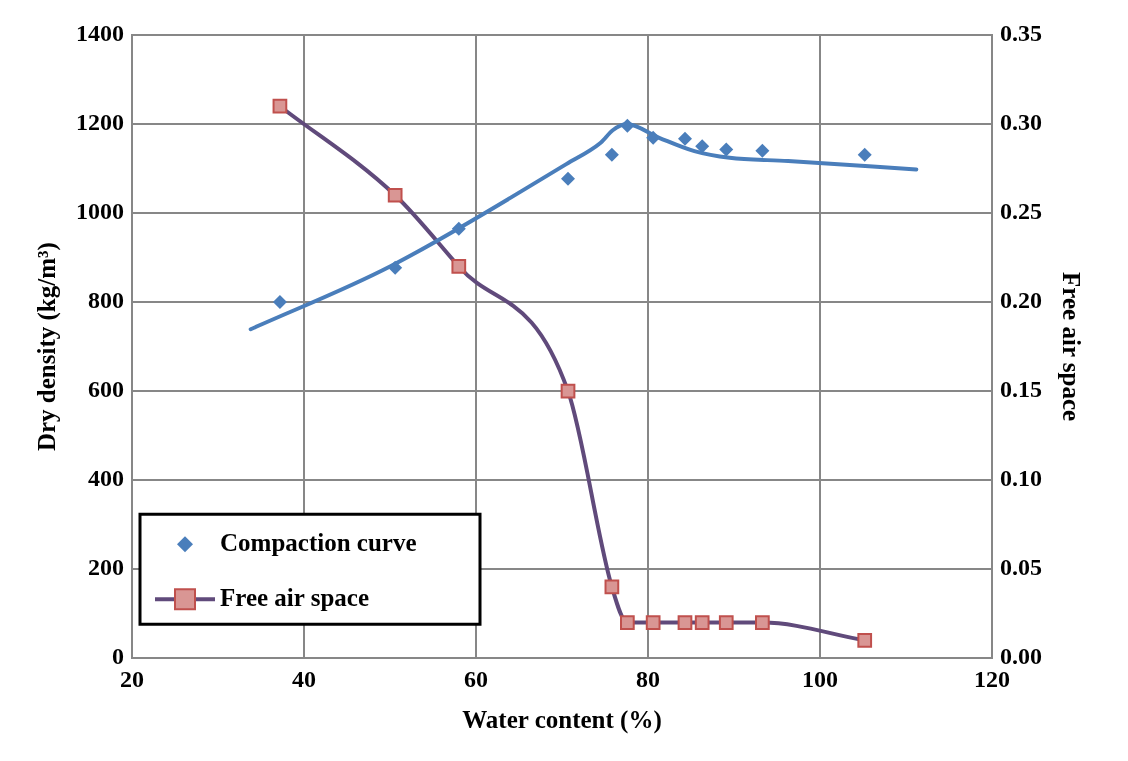 The image size is (1128, 761). What do you see at coordinates (1021, 211) in the screenshot?
I see `y2-tick-label: 0.25` at bounding box center [1021, 211].